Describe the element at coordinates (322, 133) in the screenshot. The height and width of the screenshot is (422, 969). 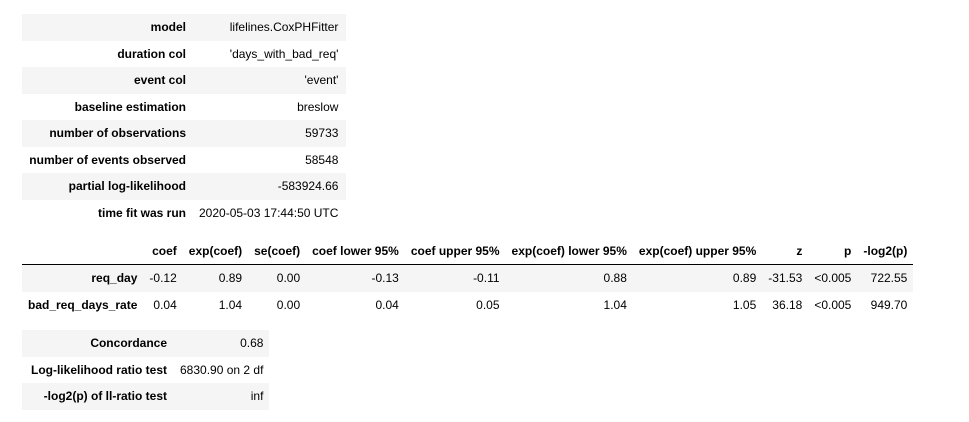
I see `summary-value: 59733` at that location.